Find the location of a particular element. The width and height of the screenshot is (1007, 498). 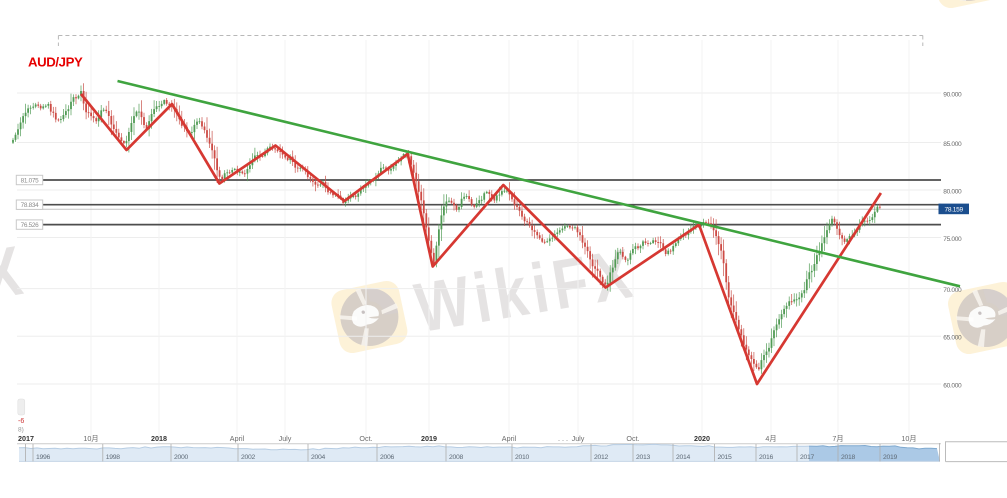

svg-text: 2010 is located at coordinates (522, 457).